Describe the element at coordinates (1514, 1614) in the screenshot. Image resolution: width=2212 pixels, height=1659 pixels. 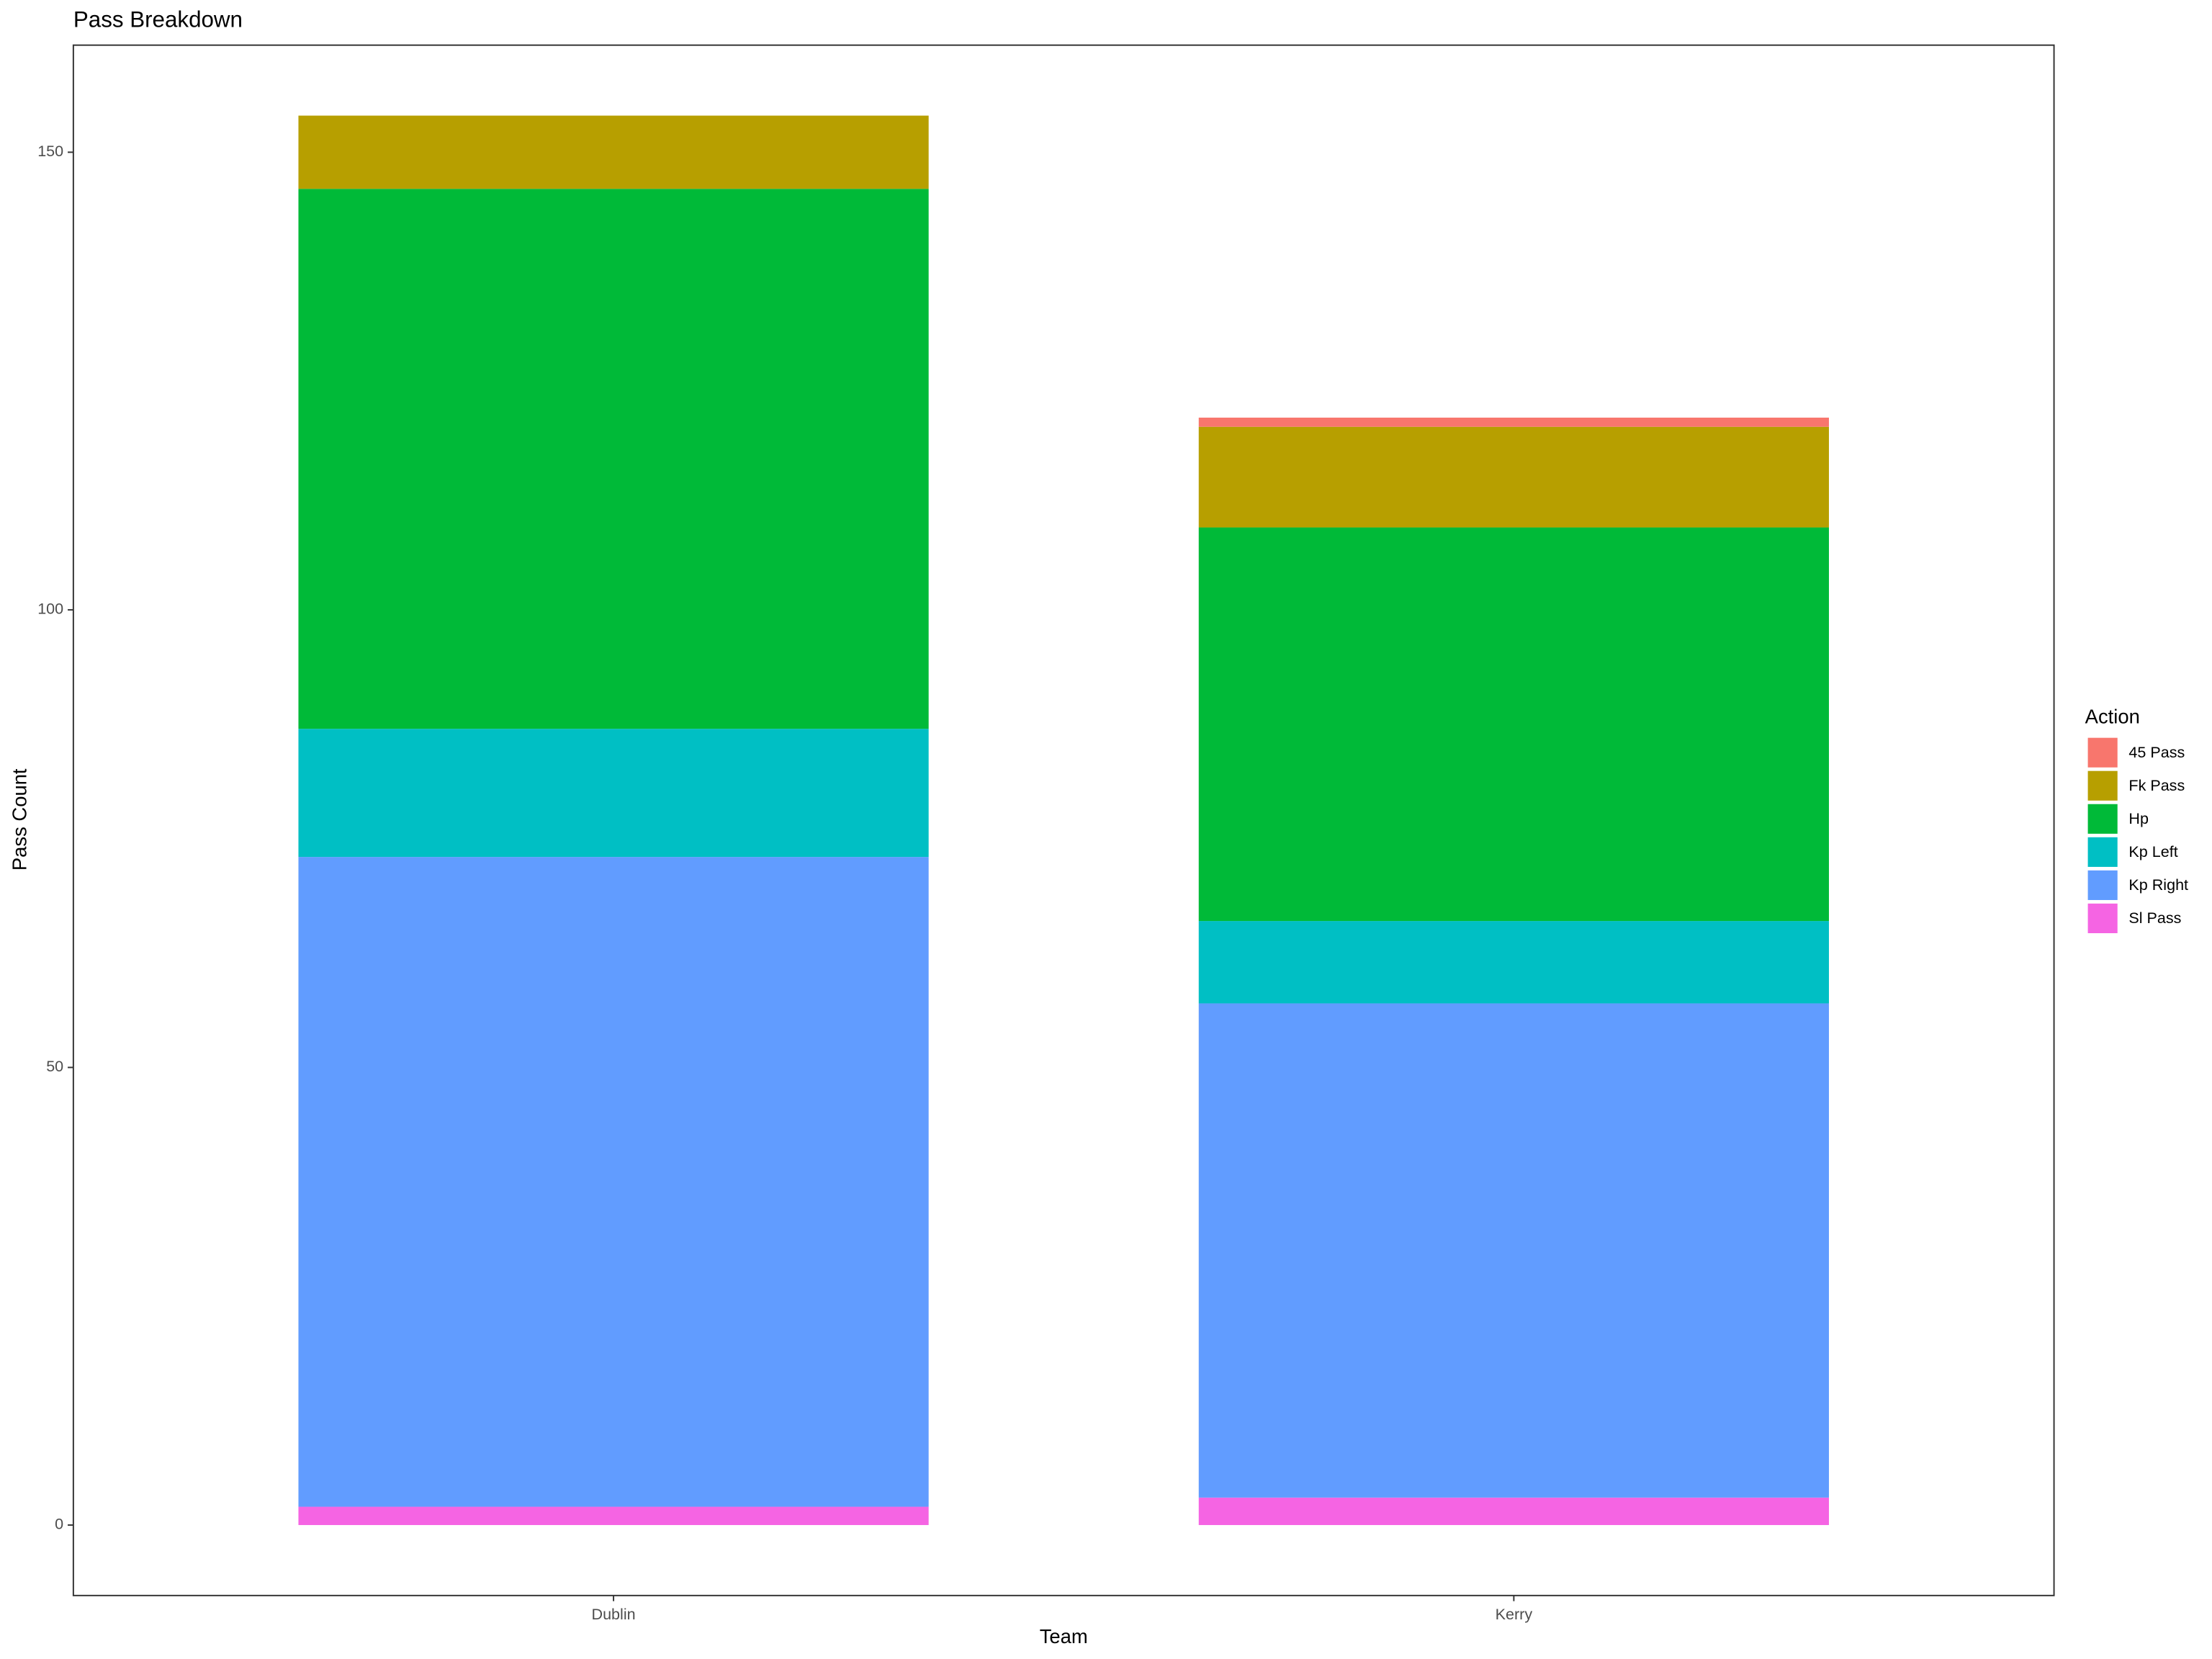
I see `x-tick-label: Kerry` at that location.